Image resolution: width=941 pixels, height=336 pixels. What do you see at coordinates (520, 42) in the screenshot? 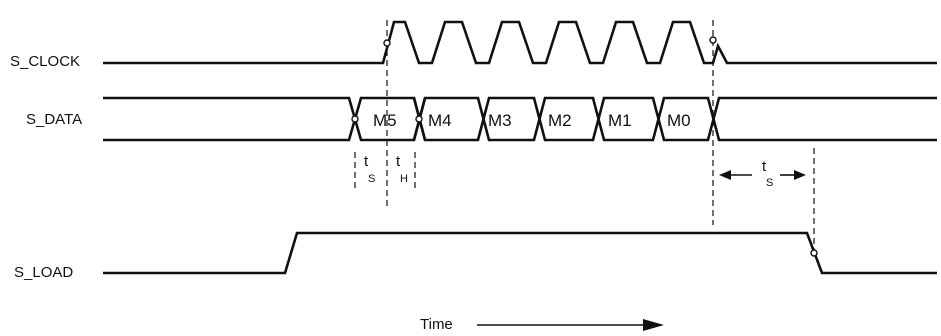
I see `s-clock-waveform` at bounding box center [520, 42].